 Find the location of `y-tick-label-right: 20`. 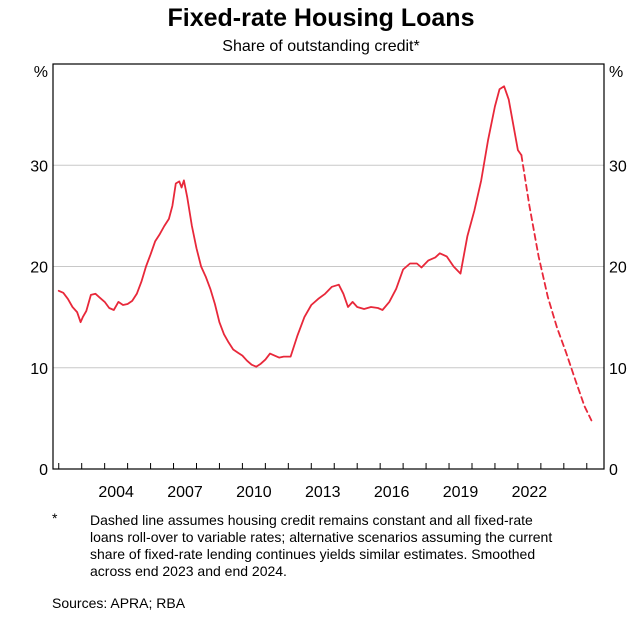

y-tick-label-right: 20 is located at coordinates (618, 268).